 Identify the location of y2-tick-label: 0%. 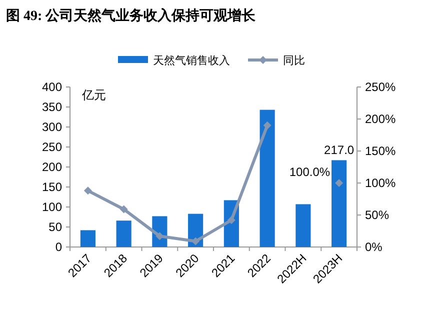
(374, 247).